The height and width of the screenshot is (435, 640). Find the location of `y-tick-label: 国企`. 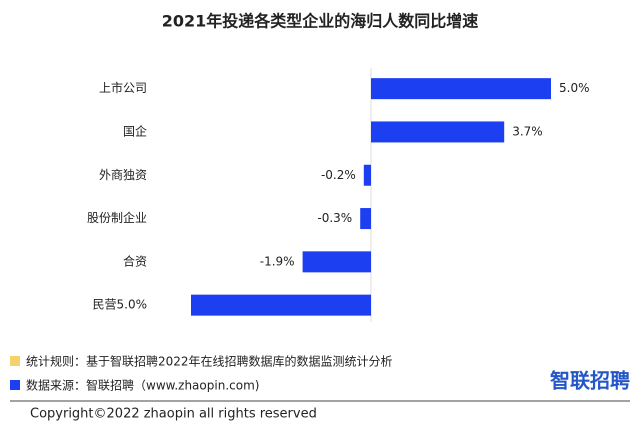

y-tick-label: 国企 is located at coordinates (135, 130).